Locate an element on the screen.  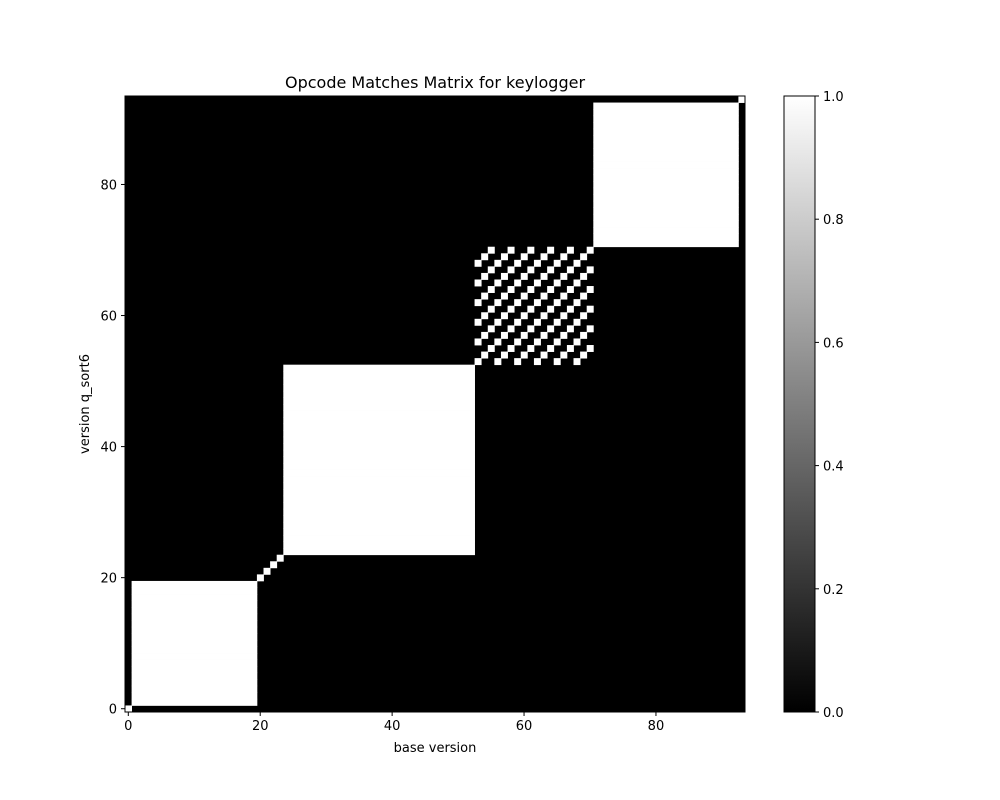
y-tick-label: 80 is located at coordinates (108, 185).